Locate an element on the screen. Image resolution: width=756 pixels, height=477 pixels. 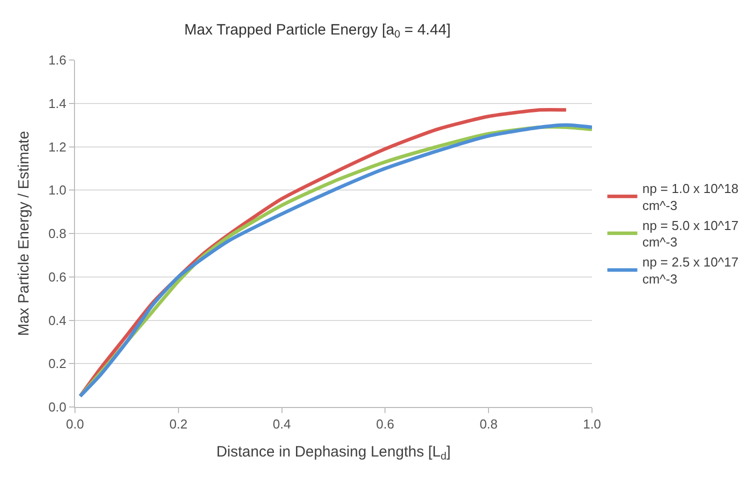
x-tick-label: 0.2 is located at coordinates (178, 424).